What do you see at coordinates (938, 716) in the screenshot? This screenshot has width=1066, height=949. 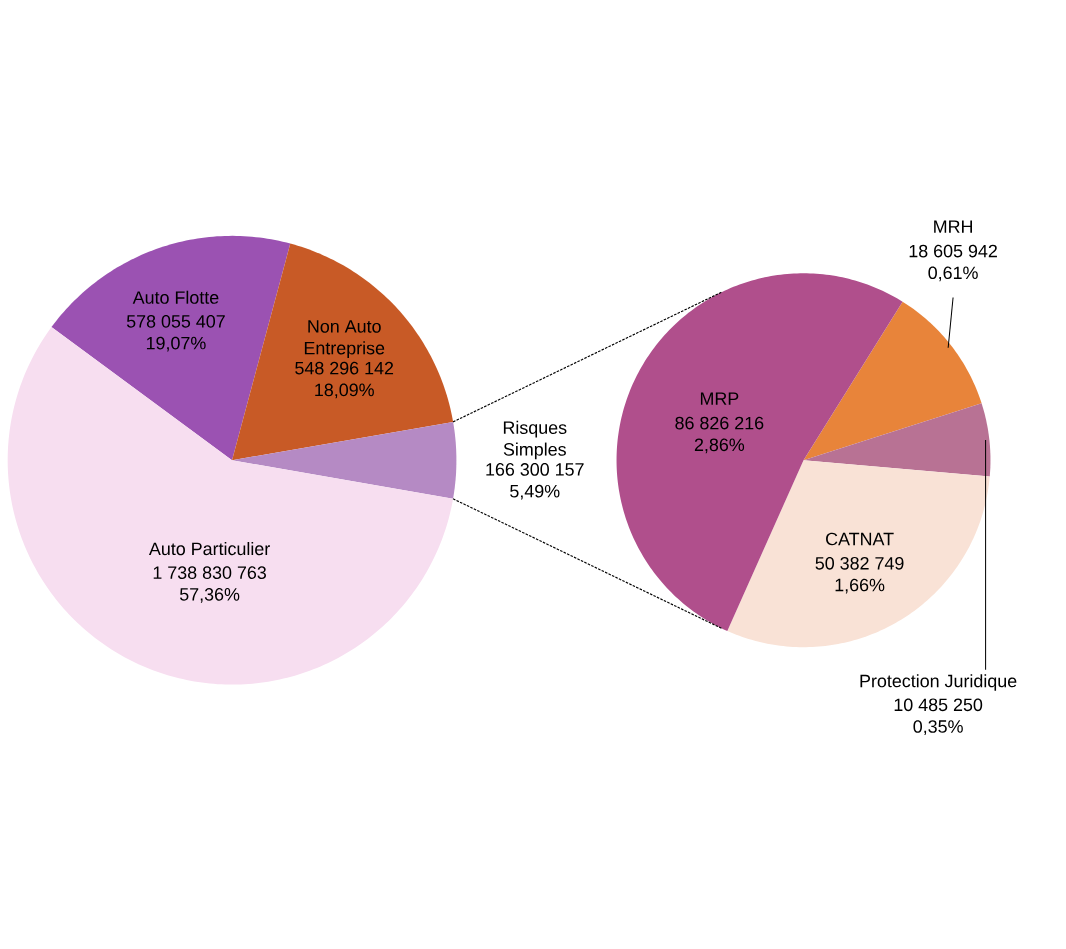 I see `data-label: 10 485 250 0,35%` at bounding box center [938, 716].